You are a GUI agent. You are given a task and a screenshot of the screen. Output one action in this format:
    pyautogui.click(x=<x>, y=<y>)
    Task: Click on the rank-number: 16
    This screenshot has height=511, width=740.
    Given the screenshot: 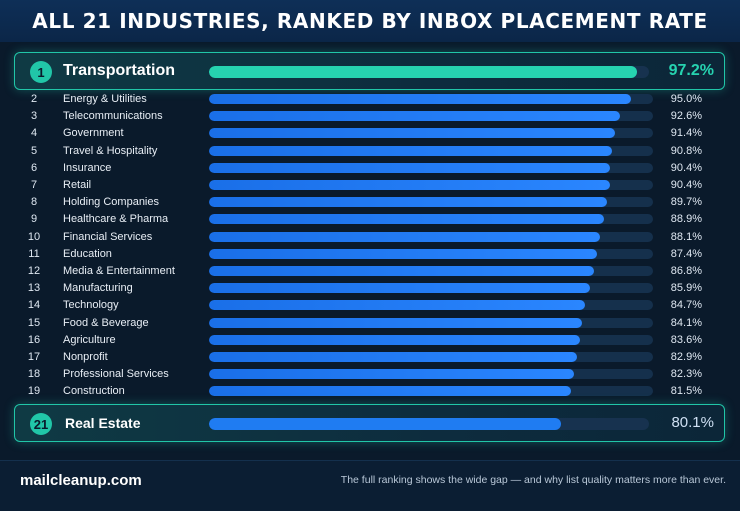 What is the action you would take?
    pyautogui.click(x=34, y=339)
    